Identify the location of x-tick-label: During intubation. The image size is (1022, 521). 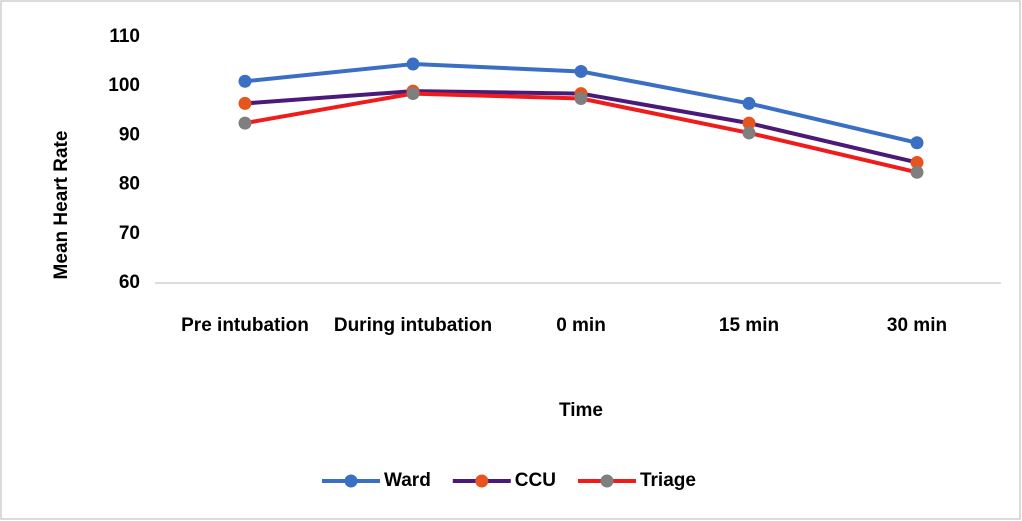
(413, 325).